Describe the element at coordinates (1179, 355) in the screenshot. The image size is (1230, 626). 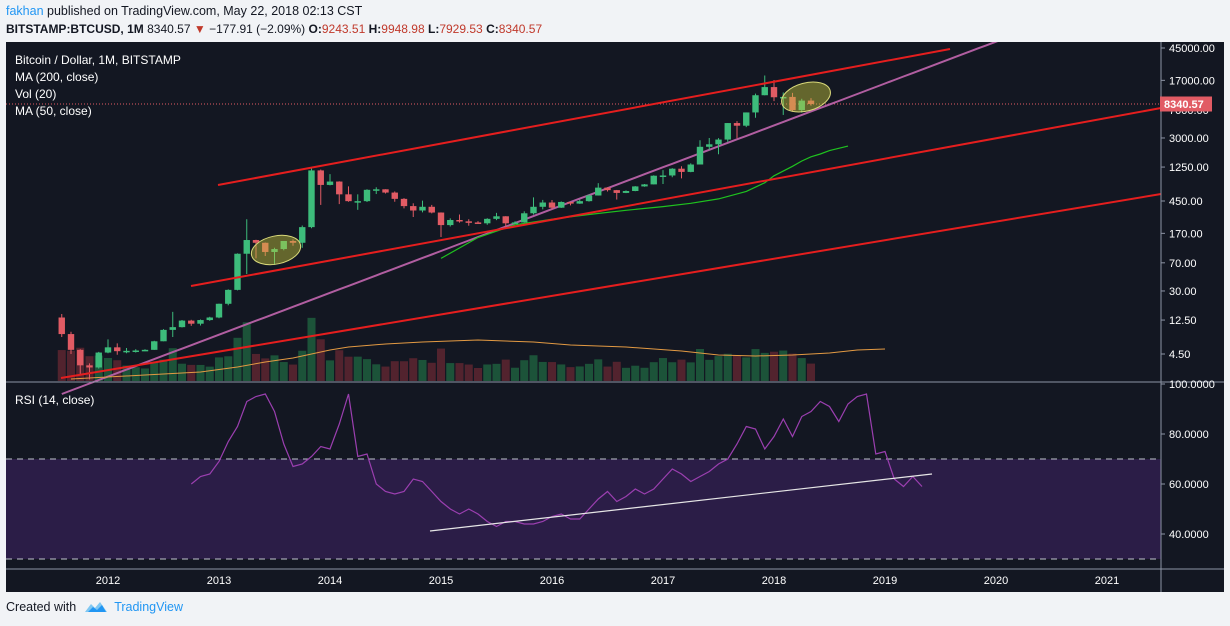
I see `price-tick-label: 4.50` at that location.